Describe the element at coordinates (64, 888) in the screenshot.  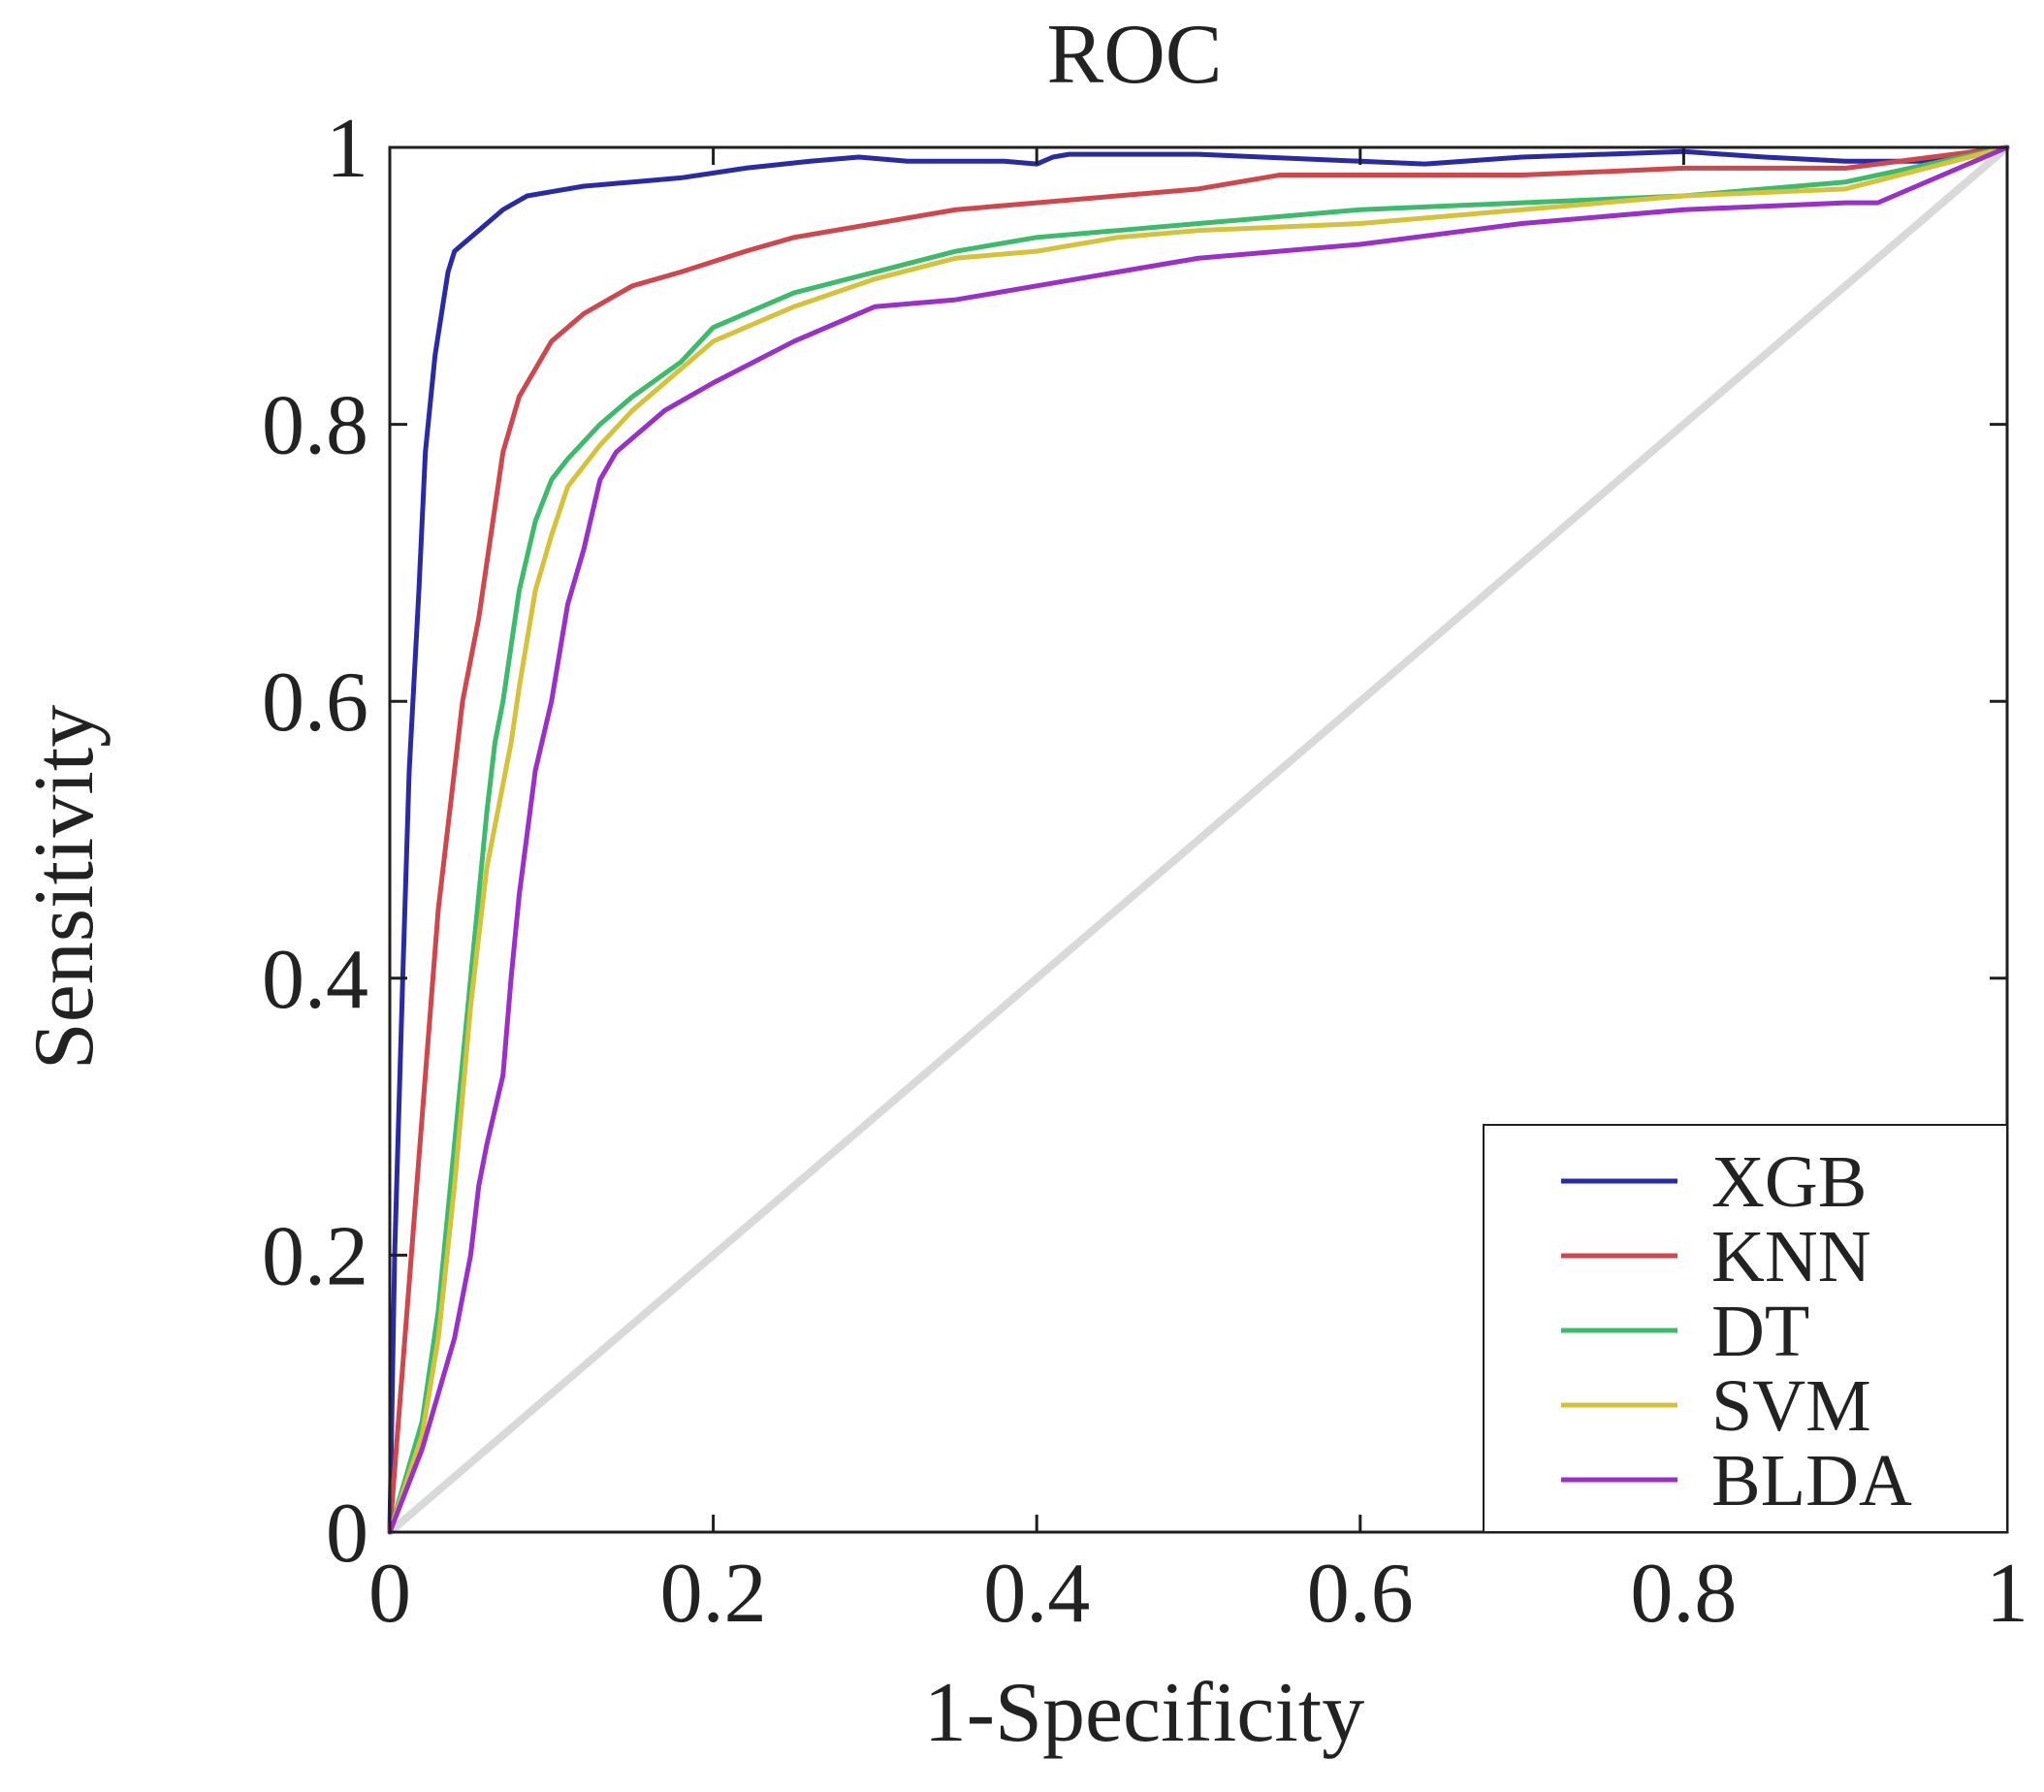
I see `y-axis-label: Sensitivity` at that location.